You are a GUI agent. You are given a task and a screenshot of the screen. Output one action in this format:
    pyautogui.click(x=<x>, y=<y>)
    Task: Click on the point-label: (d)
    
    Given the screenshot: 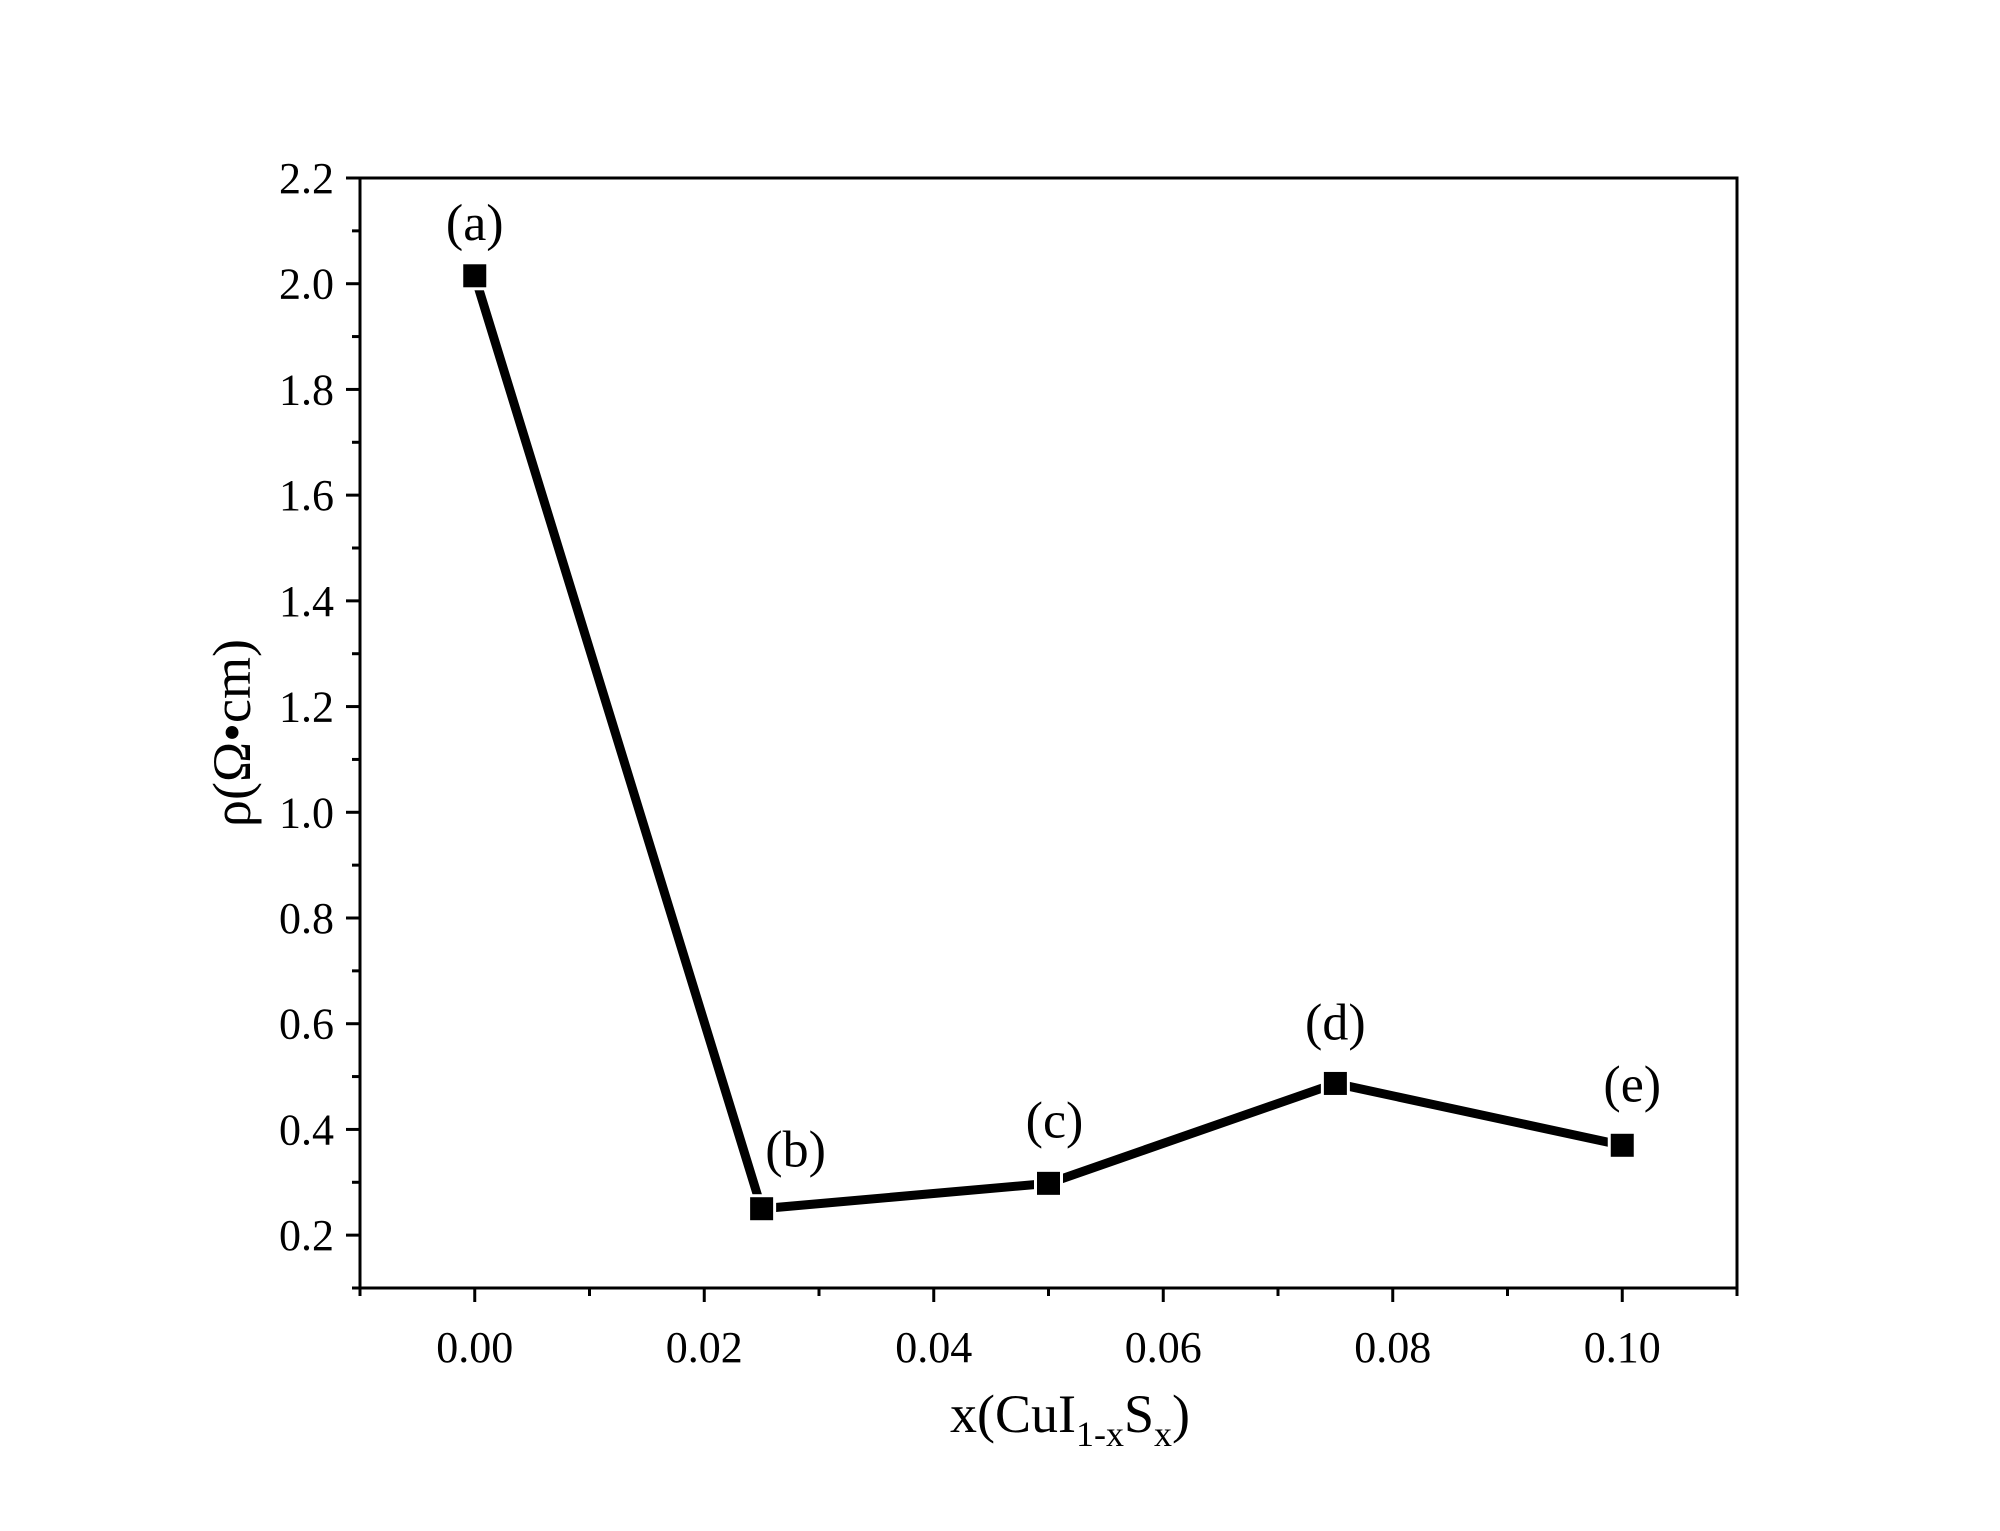 What is the action you would take?
    pyautogui.click(x=1335, y=1022)
    